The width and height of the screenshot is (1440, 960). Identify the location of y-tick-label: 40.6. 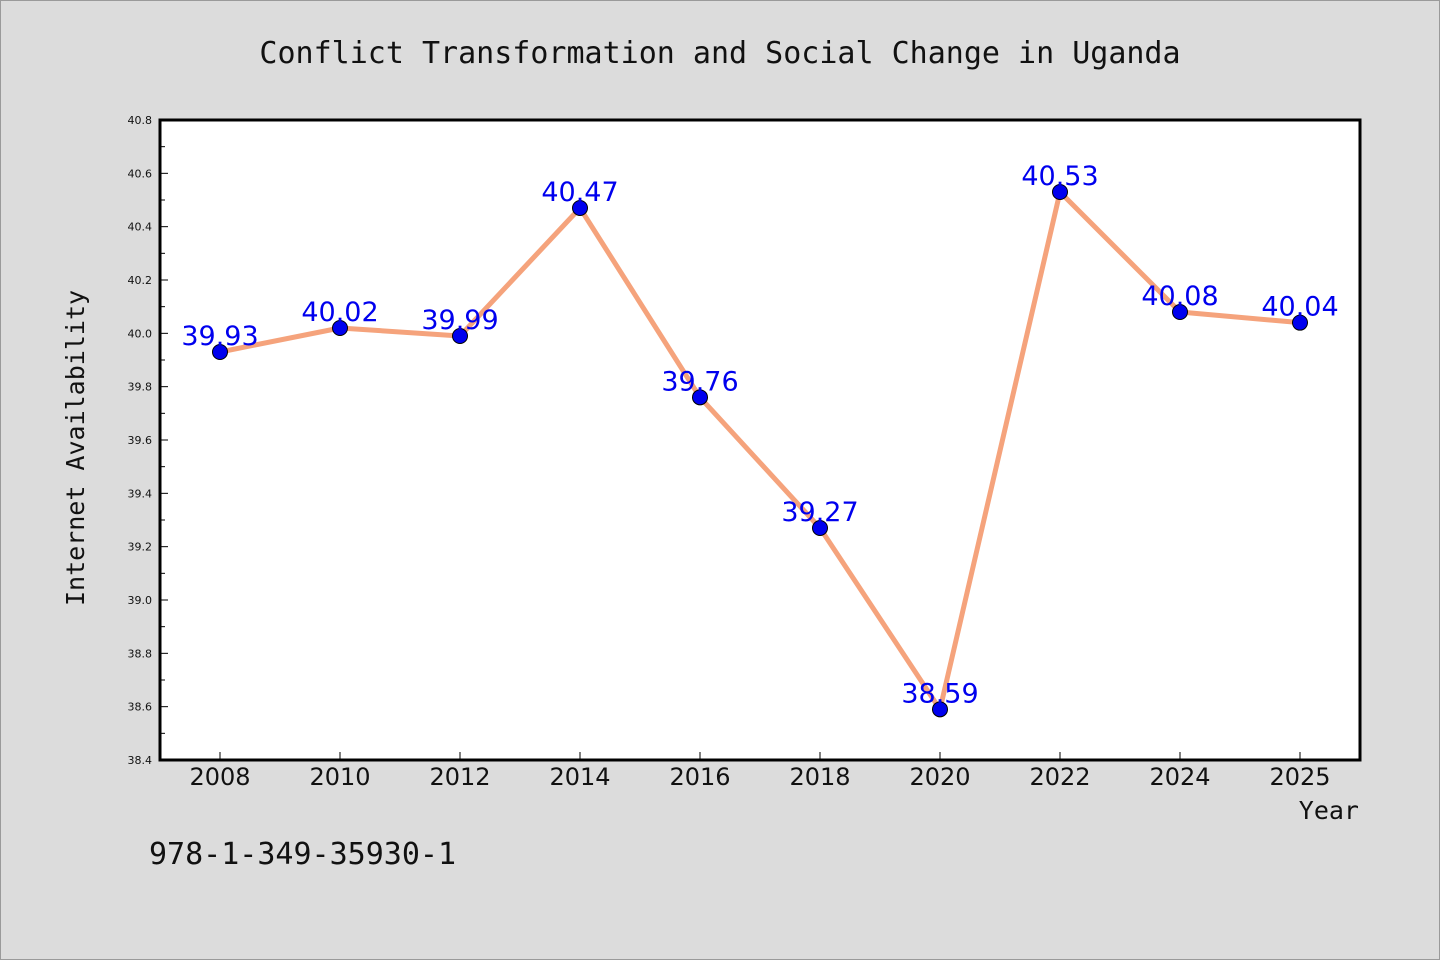
(140, 173).